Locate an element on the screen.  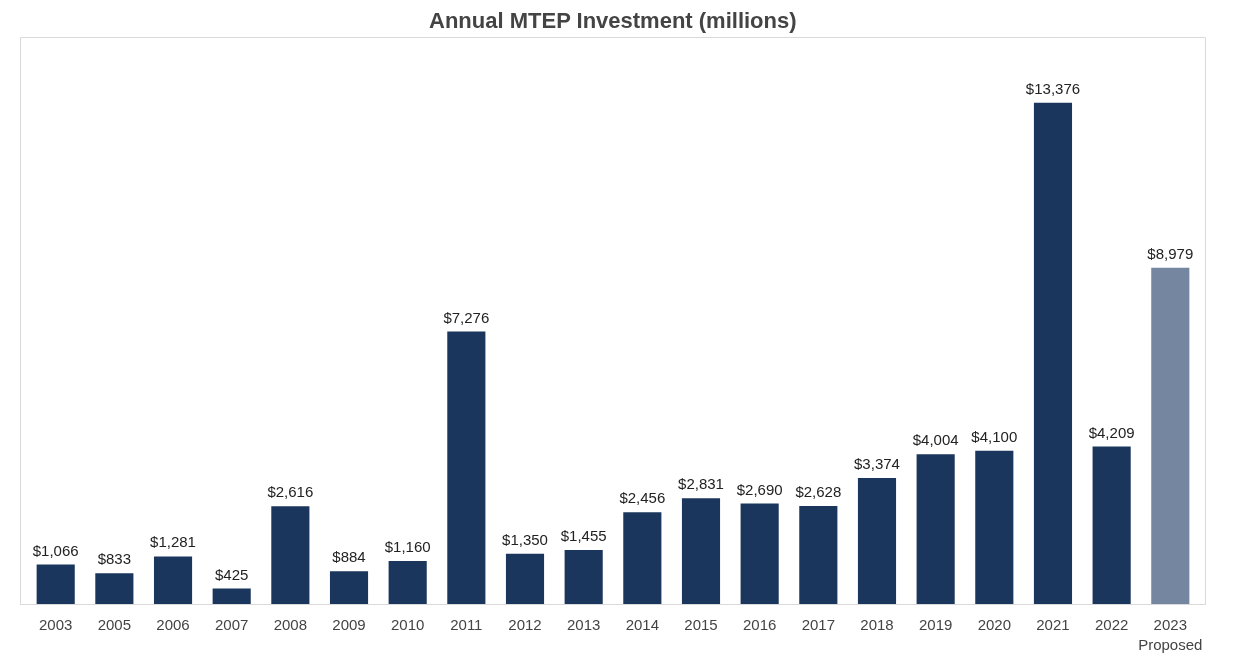
x-tick-label: 2003 is located at coordinates (56, 624).